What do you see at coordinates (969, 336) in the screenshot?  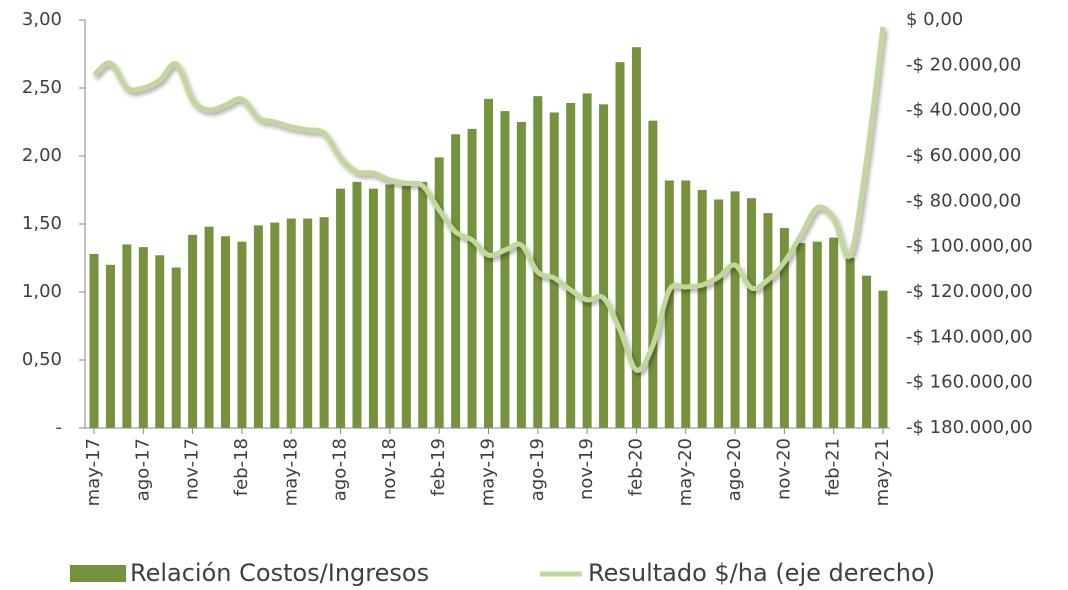 I see `y2-tick-label: -$ 140.000,00` at bounding box center [969, 336].